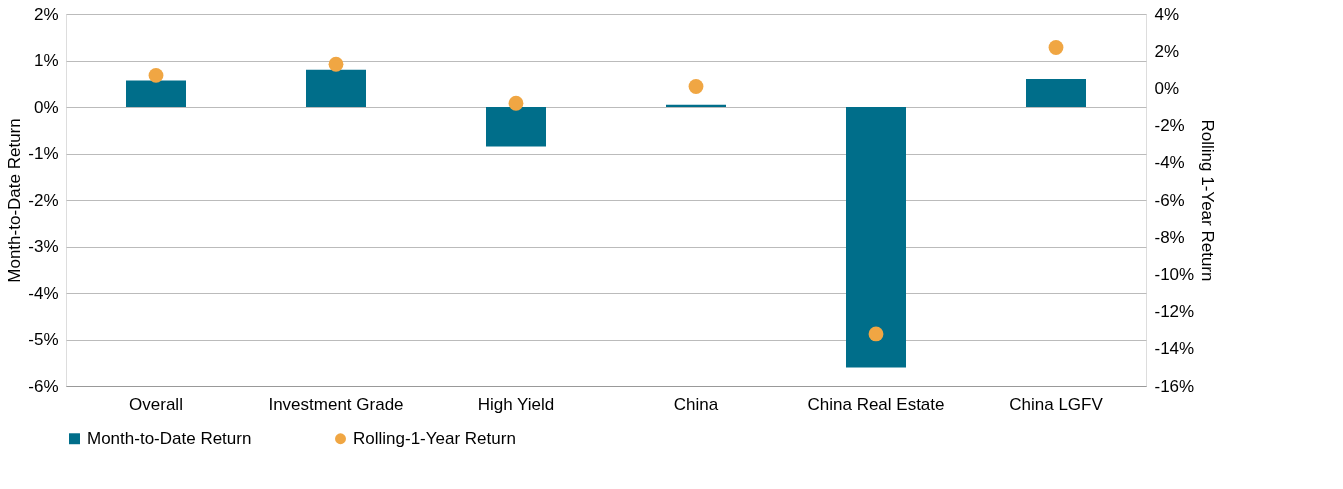 The height and width of the screenshot is (489, 1343). Describe the element at coordinates (43, 246) in the screenshot. I see `y-tick-label: -3%` at that location.